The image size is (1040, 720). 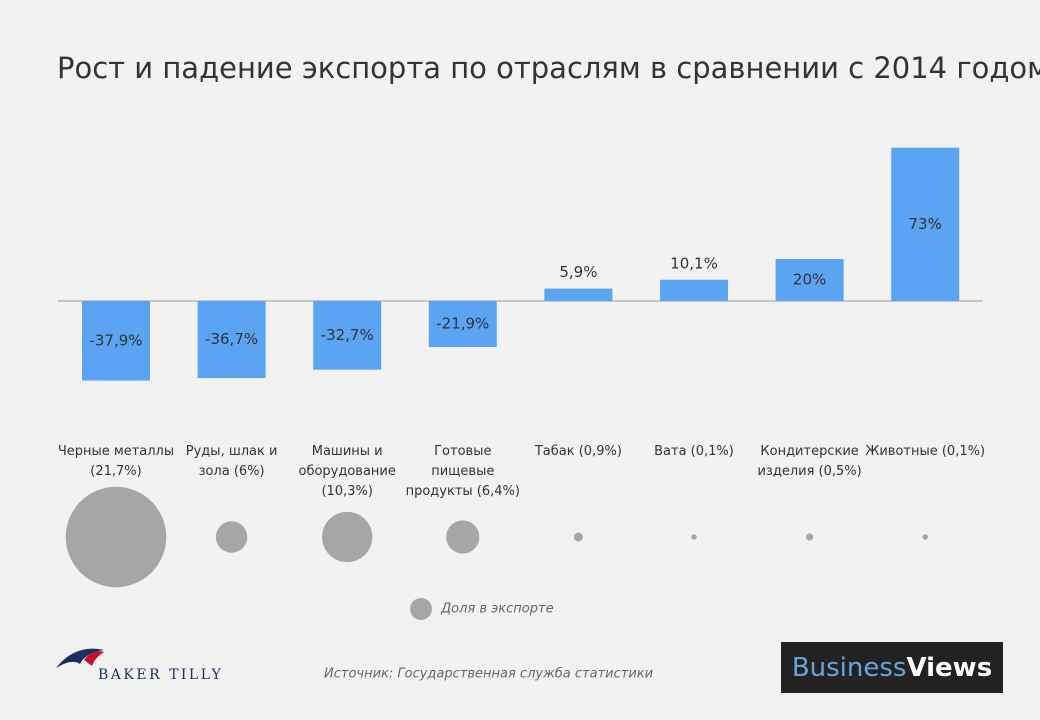 I want to click on value-label: -32,7%, so click(x=347, y=335).